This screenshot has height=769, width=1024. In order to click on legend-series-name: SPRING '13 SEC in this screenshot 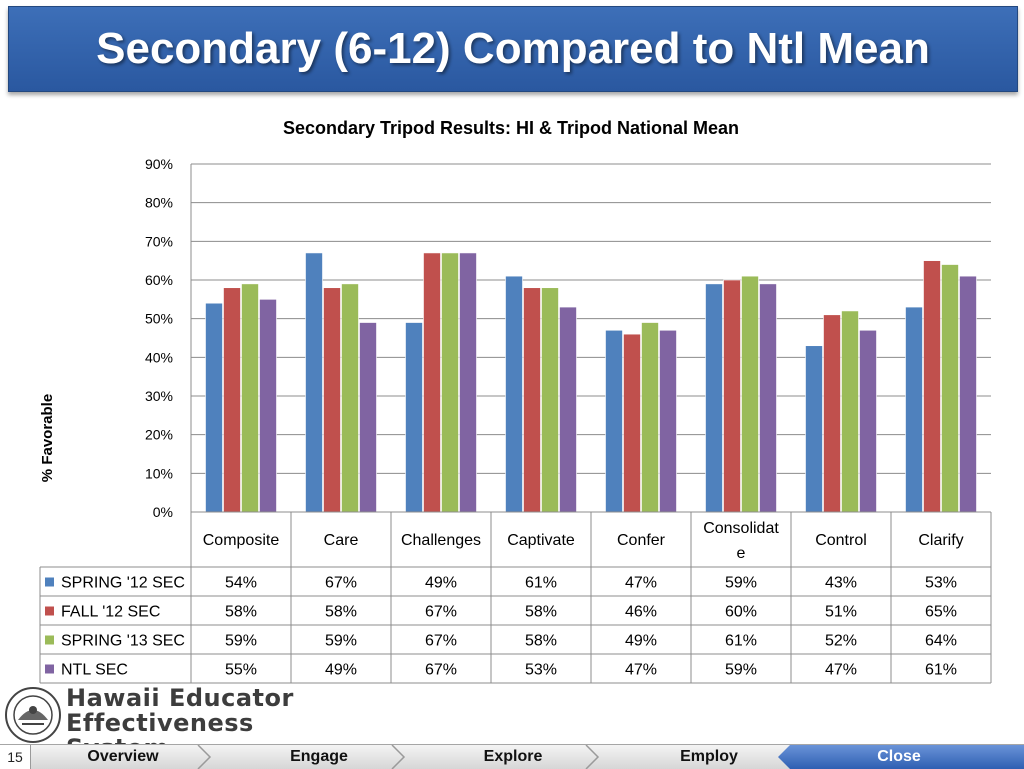, I will do `click(123, 641)`.